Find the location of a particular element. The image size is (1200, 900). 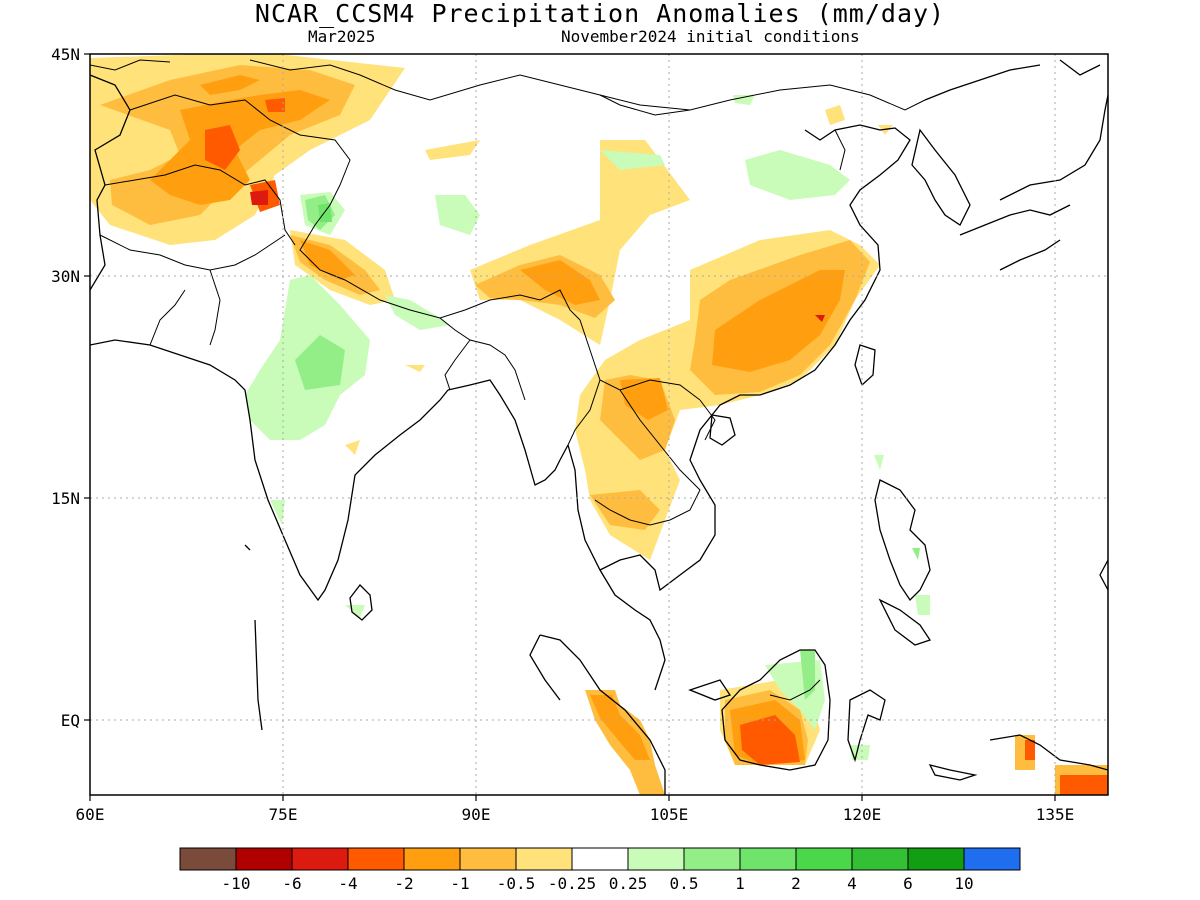

colorbar-tick-label: -0.5 is located at coordinates (516, 883).